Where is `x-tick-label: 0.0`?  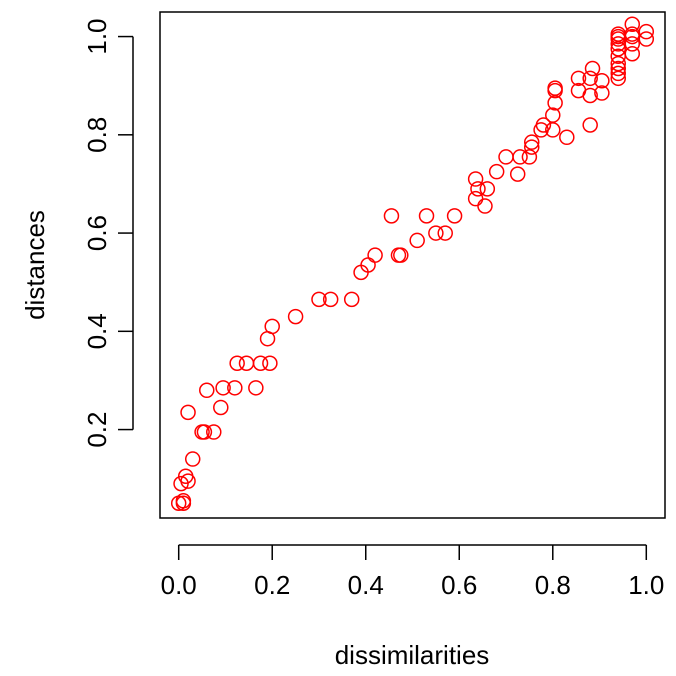
x-tick-label: 0.0 is located at coordinates (179, 585).